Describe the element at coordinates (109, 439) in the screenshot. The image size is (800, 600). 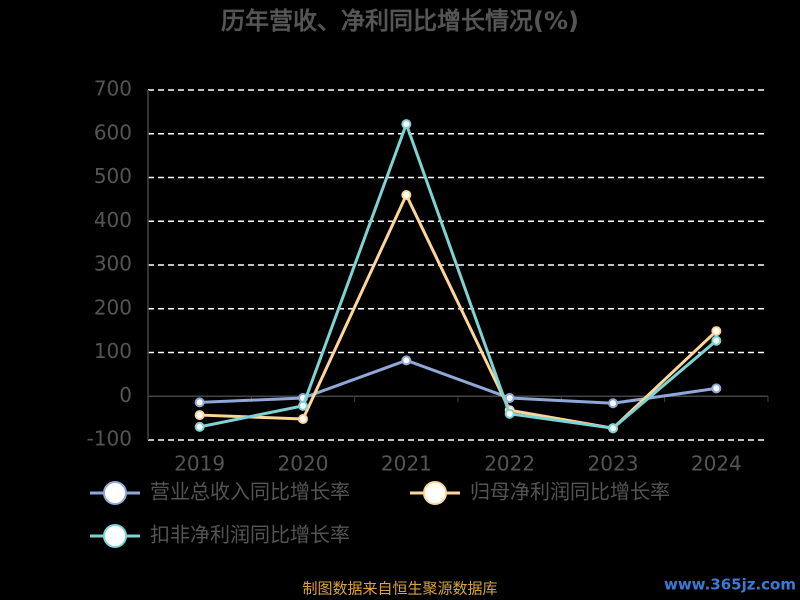
I see `y-tick-label: -100` at that location.